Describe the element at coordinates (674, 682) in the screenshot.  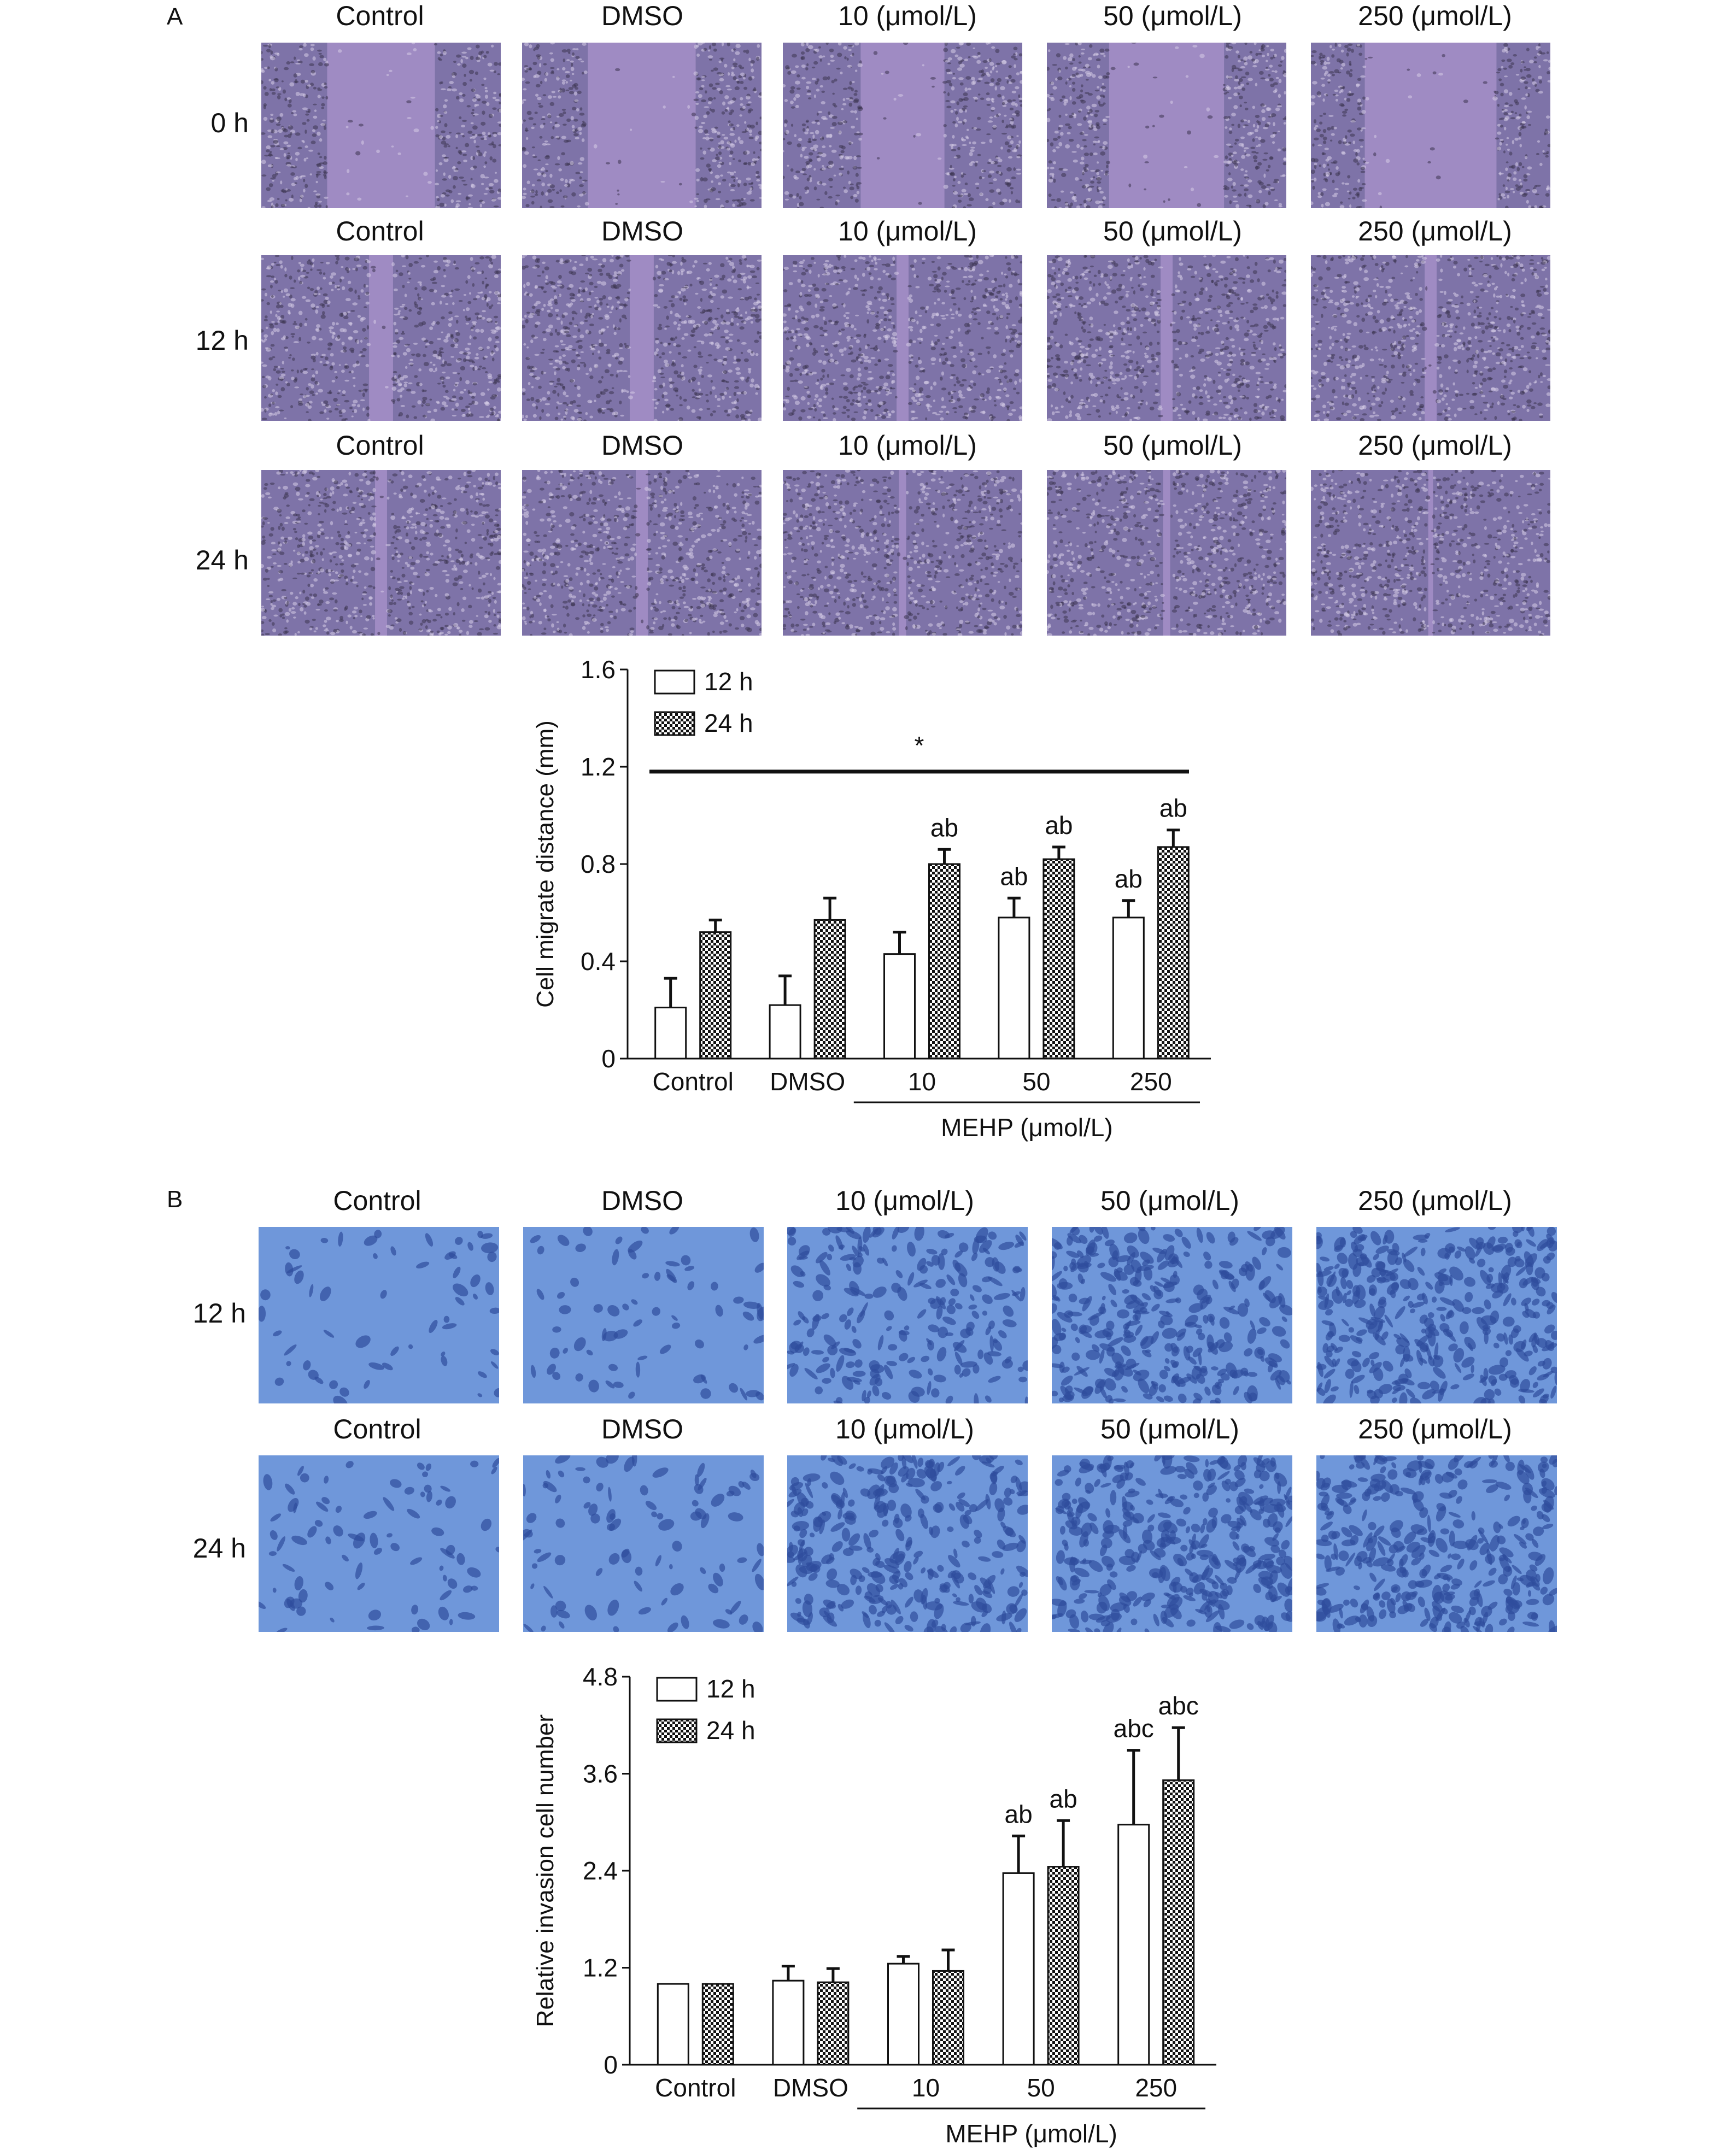
I see `chart-a-legend-swatch-12h` at that location.